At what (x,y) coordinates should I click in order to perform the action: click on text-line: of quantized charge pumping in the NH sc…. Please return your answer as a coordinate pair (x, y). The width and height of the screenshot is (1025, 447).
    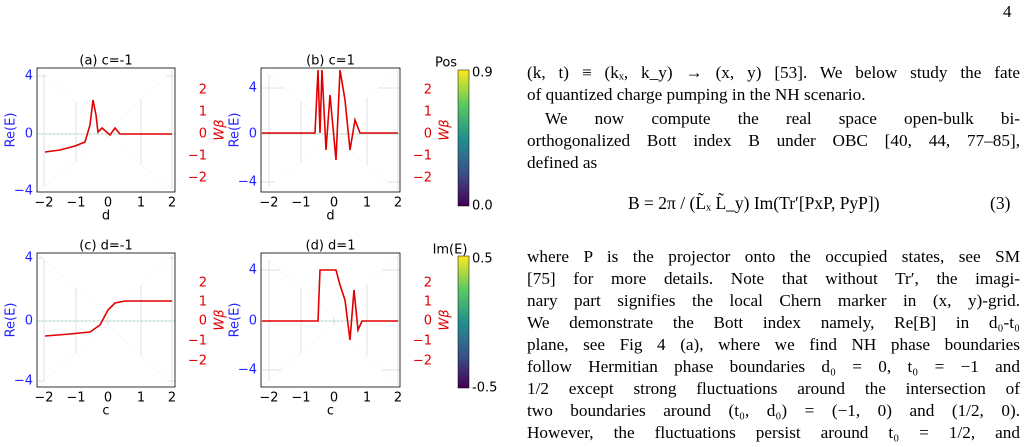
    Looking at the image, I should click on (696, 94).